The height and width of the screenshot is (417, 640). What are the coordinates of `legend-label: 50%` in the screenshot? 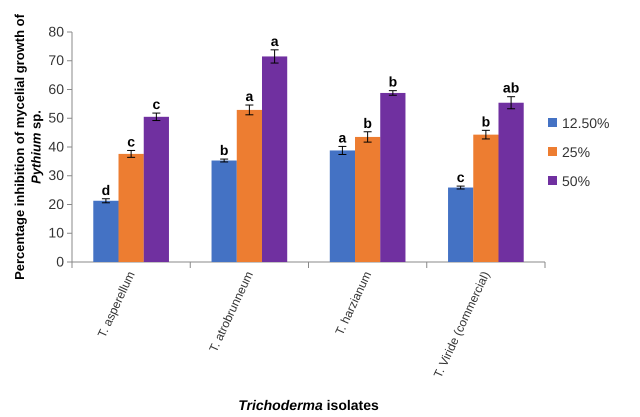 It's located at (576, 180).